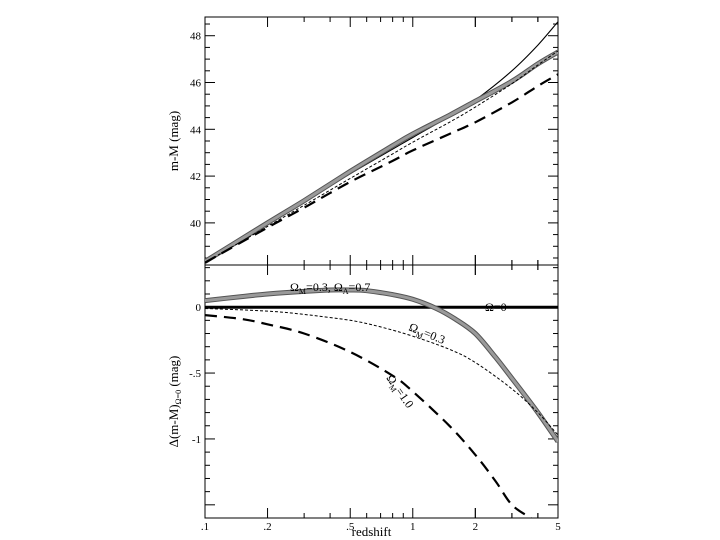 The height and width of the screenshot is (540, 720). Describe the element at coordinates (476, 527) in the screenshot. I see `x-tick-label: 2` at that location.